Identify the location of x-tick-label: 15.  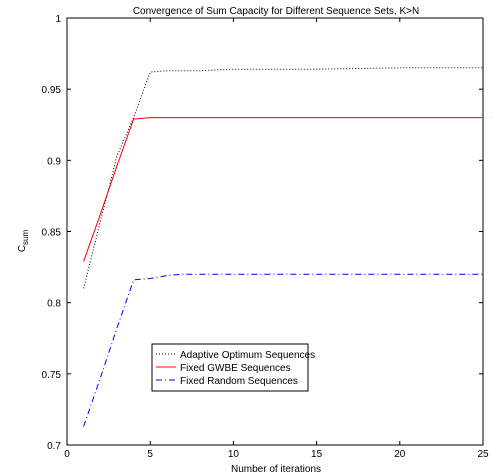
(317, 454).